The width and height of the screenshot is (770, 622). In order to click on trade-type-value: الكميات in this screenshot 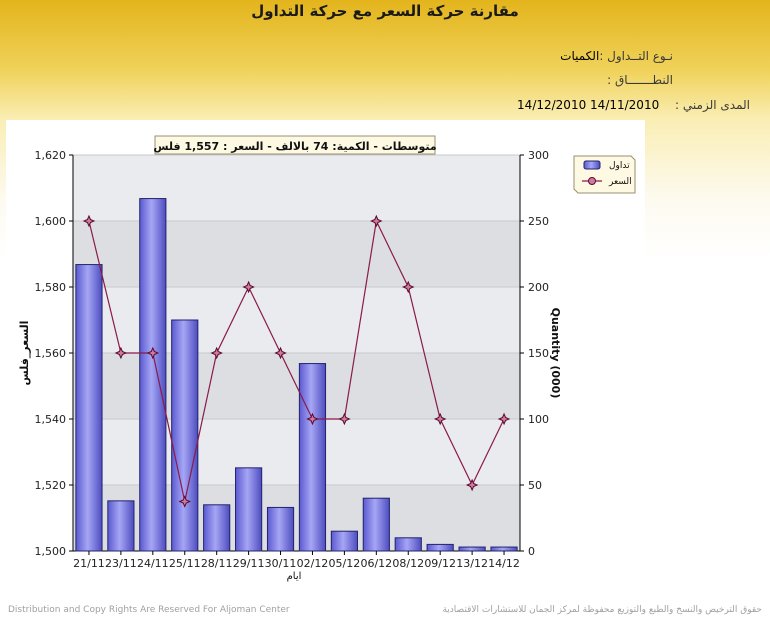, I will do `click(580, 56)`.